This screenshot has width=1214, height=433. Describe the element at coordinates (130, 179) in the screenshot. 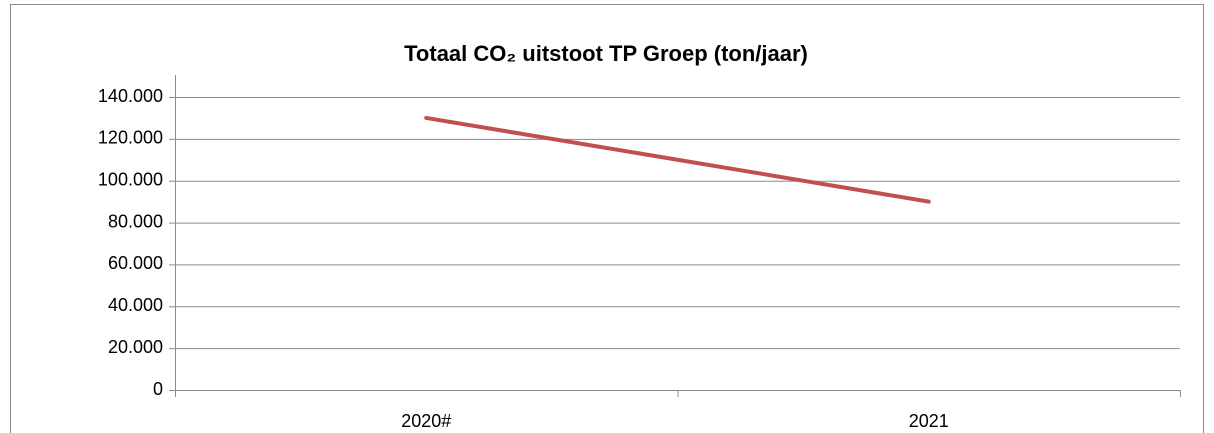

I see `y-tick-label: 100.000` at that location.